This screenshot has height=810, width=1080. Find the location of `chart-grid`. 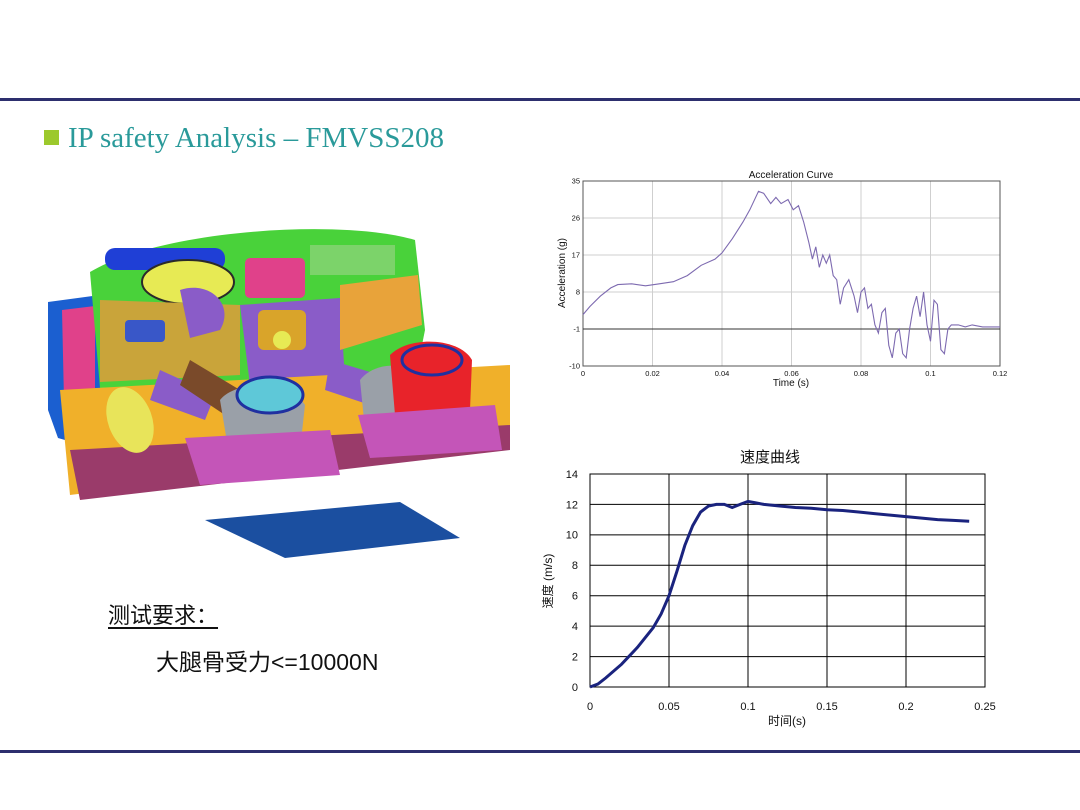

chart-grid is located at coordinates (791, 273).